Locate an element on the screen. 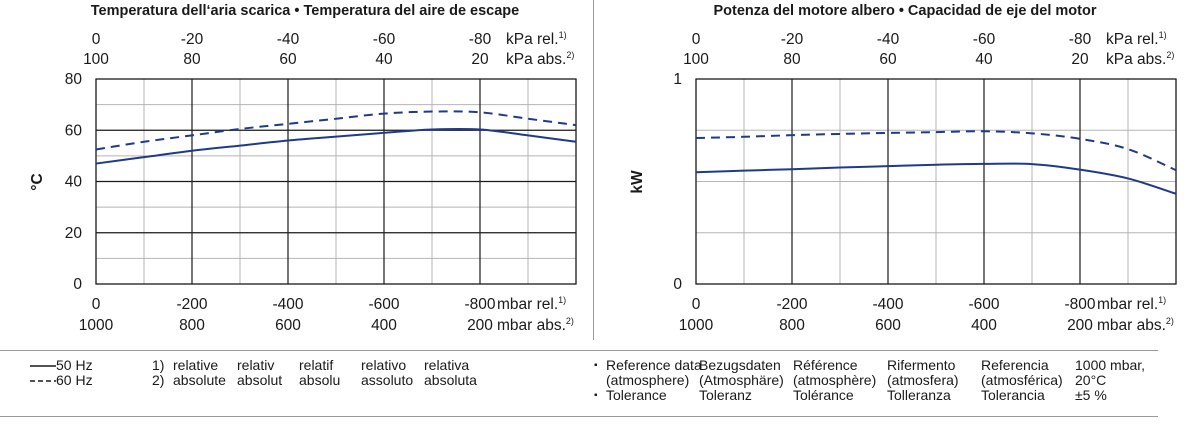 This screenshot has width=1200, height=432. footnote-col-es: relativa absoluta is located at coordinates (450, 373).